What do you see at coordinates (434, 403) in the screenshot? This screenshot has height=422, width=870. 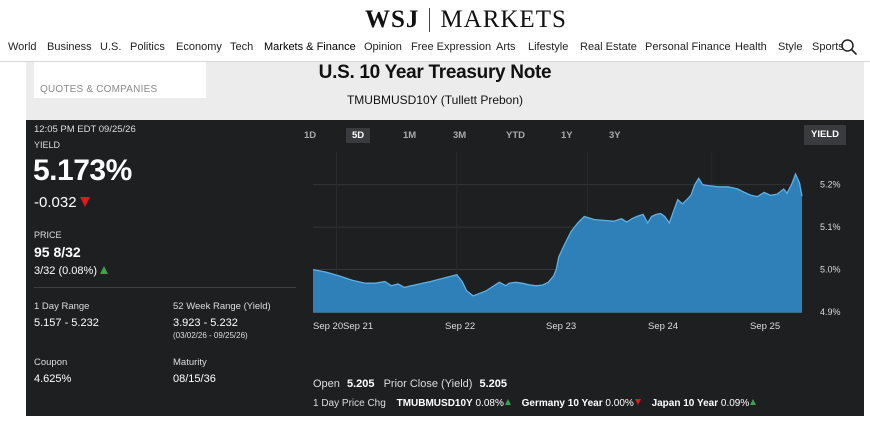 I see `comparison-name: TMUBMUSD10Y` at bounding box center [434, 403].